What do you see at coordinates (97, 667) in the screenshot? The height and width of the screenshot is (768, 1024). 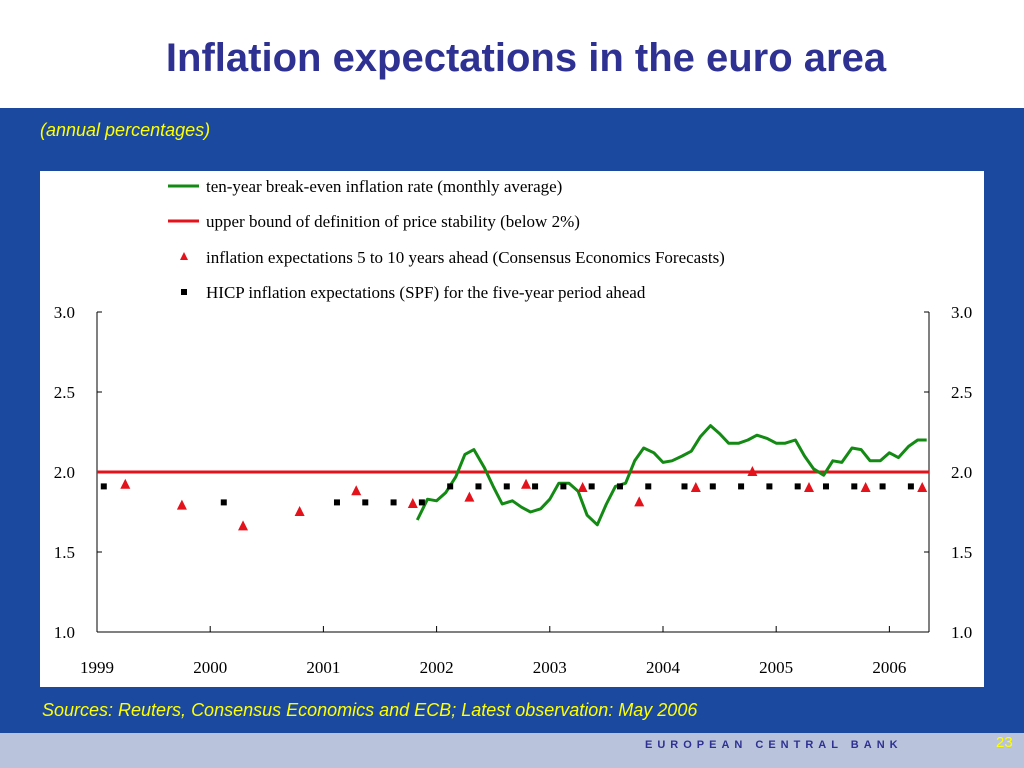 I see `x-tick-label: 1999` at bounding box center [97, 667].